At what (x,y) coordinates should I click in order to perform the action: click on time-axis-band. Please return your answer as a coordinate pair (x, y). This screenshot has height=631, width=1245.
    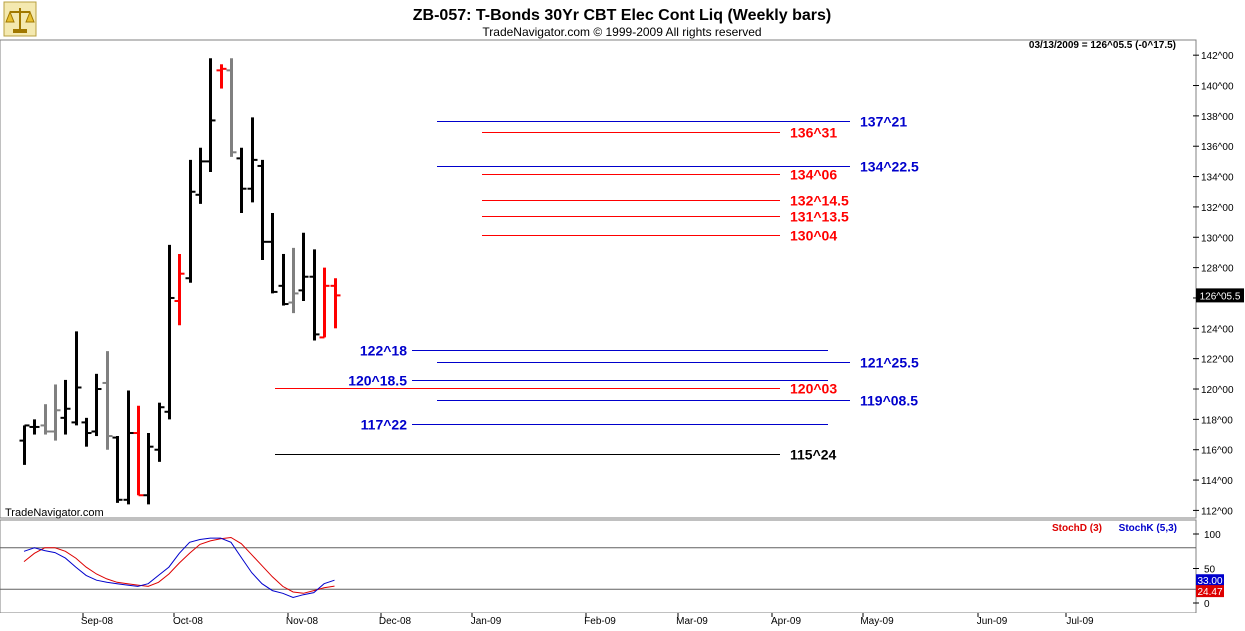
    Looking at the image, I should click on (622, 622).